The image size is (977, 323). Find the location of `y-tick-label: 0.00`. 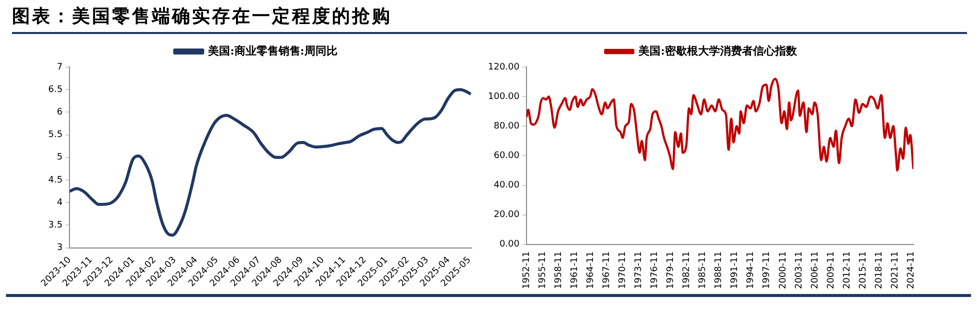

y-tick-label: 0.00 is located at coordinates (509, 245).